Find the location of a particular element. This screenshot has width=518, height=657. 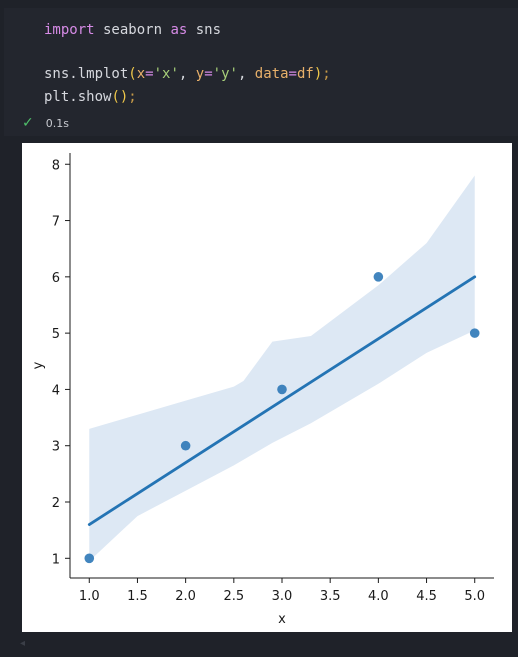

open-paren: ( is located at coordinates (132, 74).